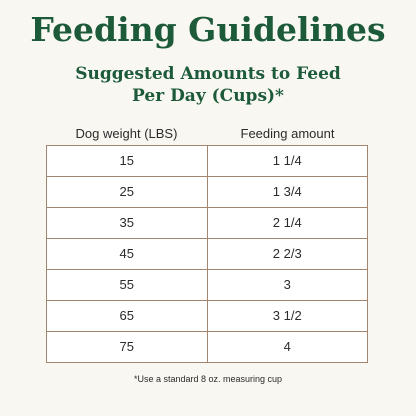  What do you see at coordinates (126, 222) in the screenshot?
I see `cell-dog-weight: 35` at bounding box center [126, 222].